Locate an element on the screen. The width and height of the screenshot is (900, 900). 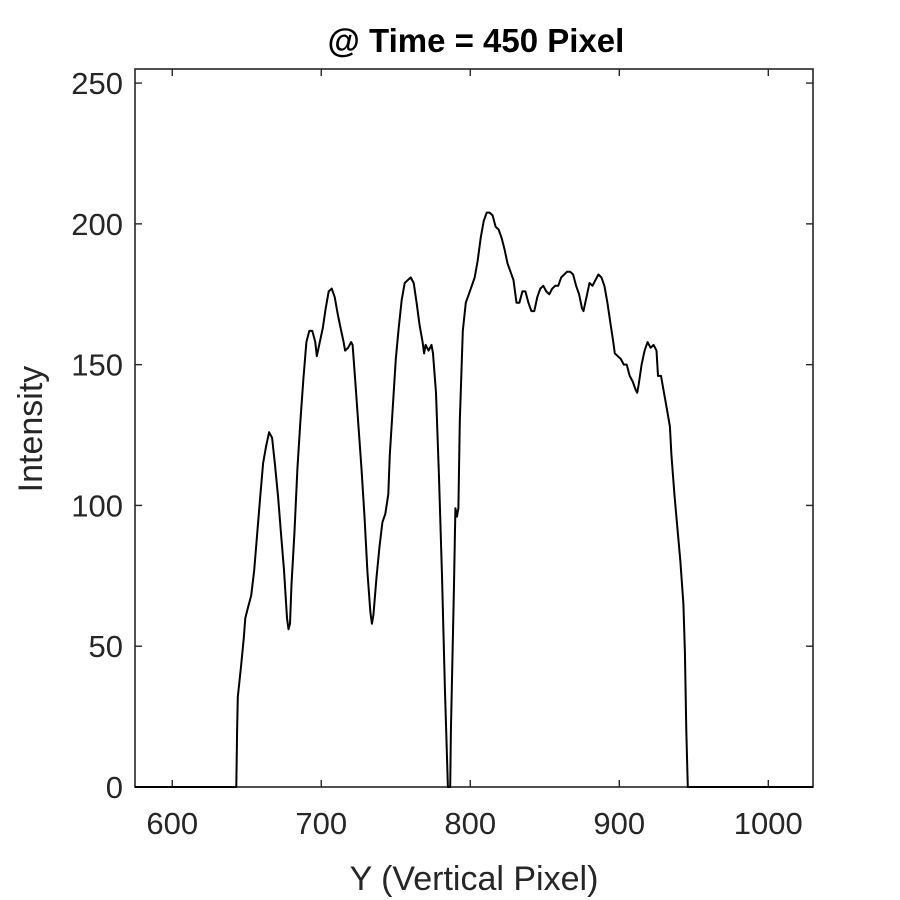
y-tick-label: 150 is located at coordinates (97, 365).